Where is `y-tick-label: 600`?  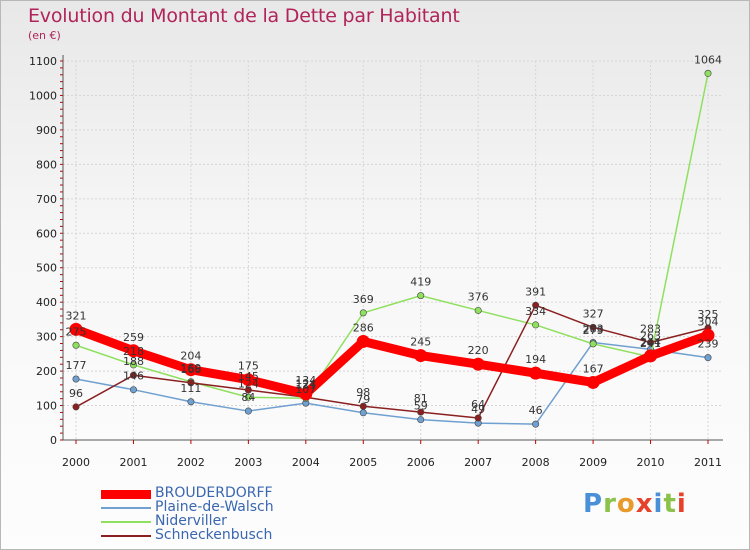
y-tick-label: 600 is located at coordinates (46, 233).